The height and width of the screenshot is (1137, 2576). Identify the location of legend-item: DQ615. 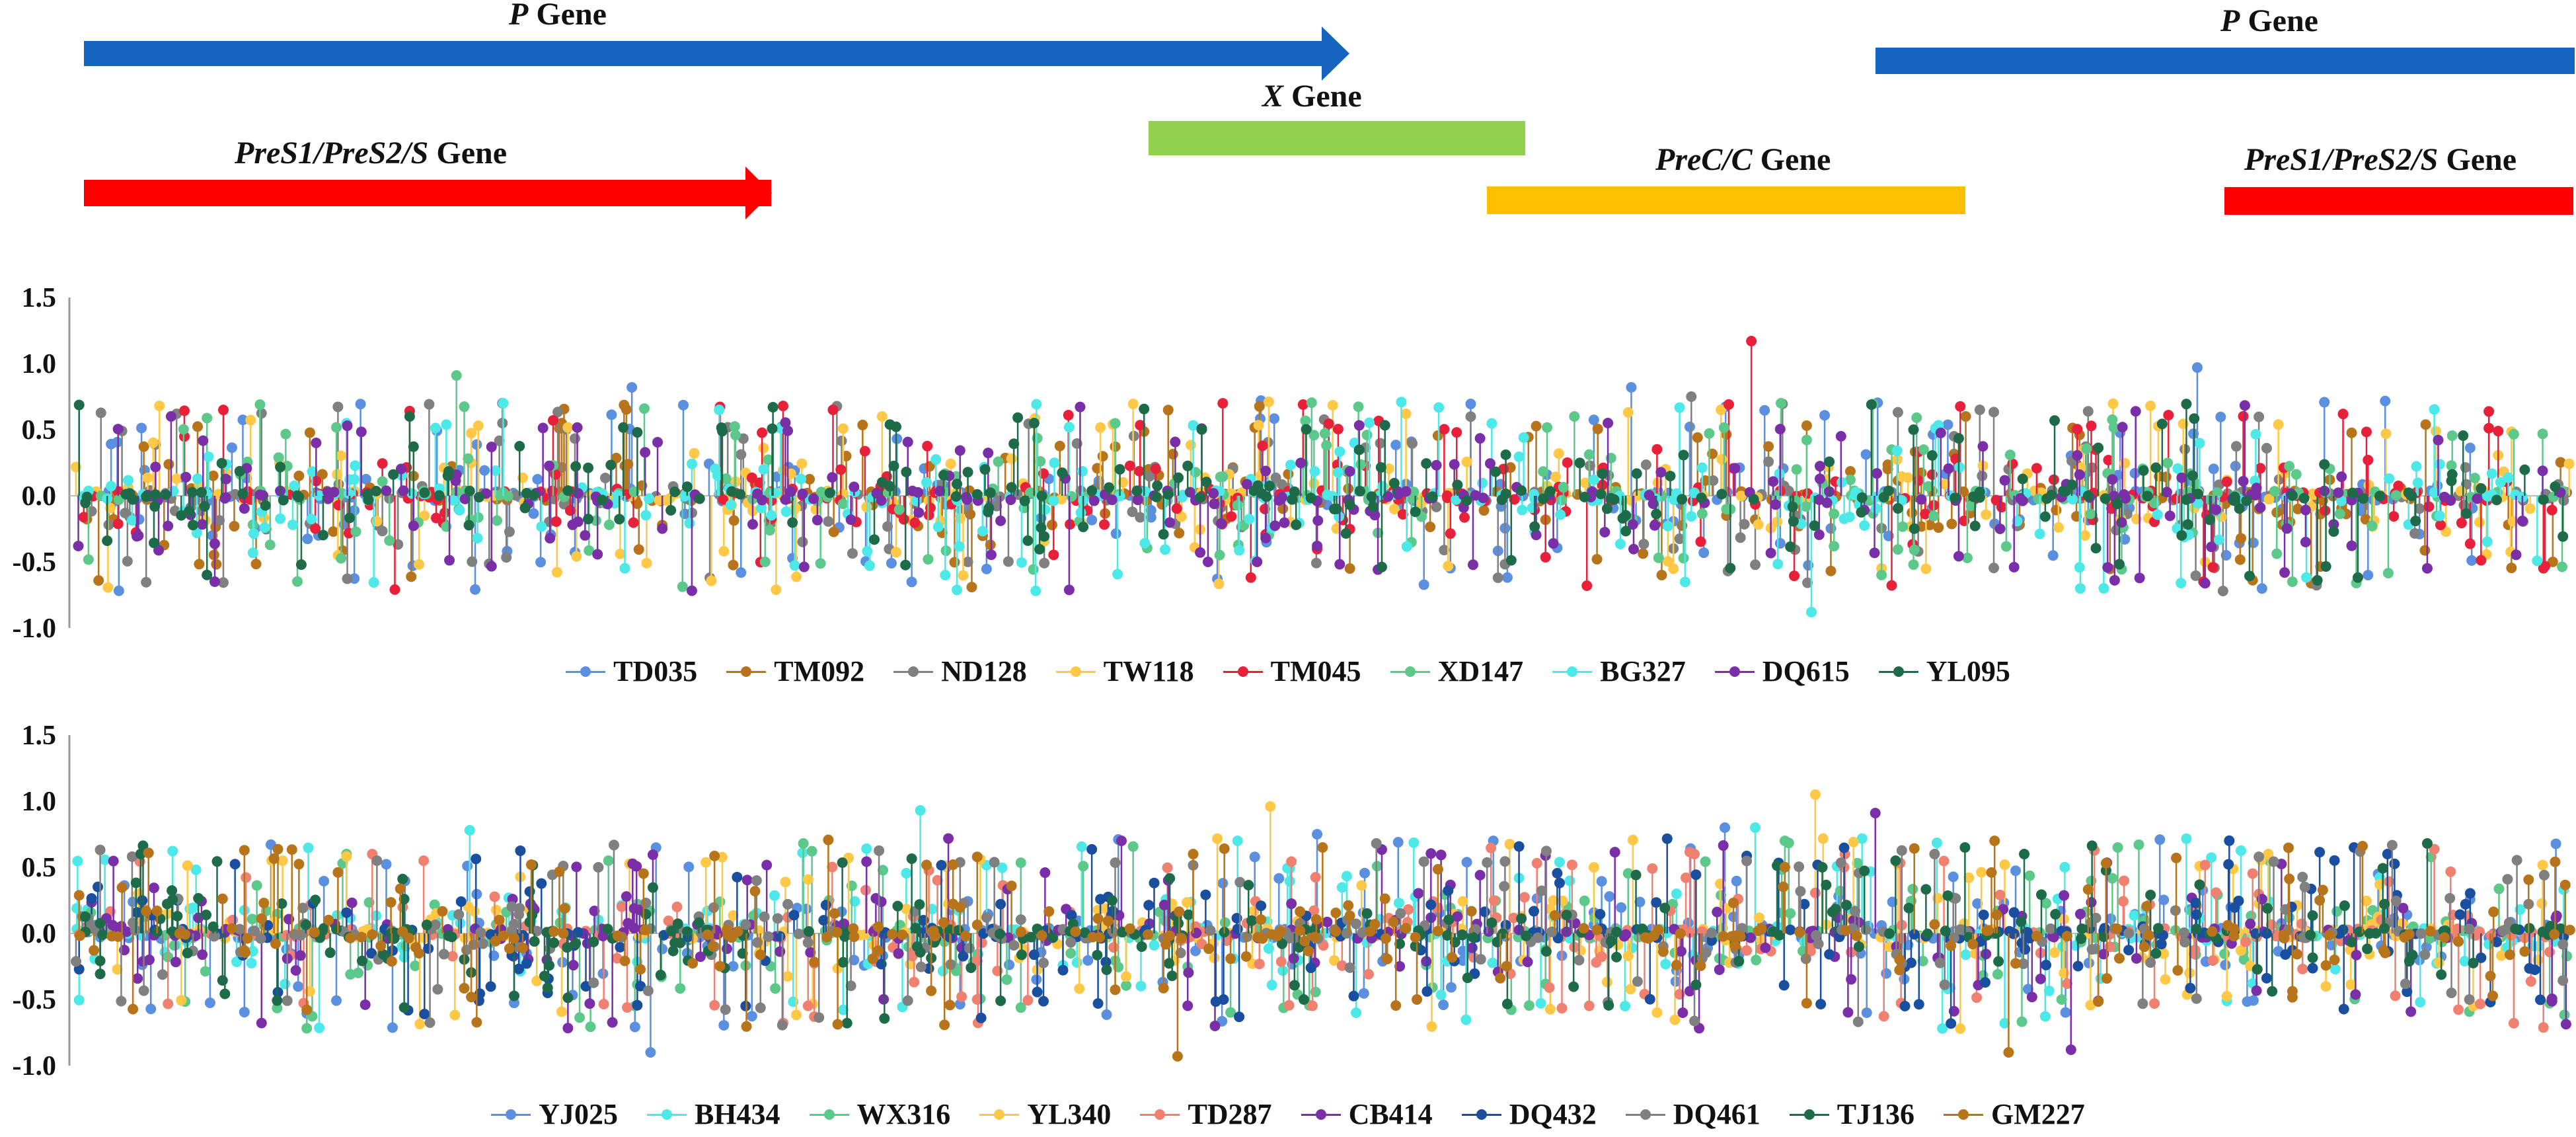
(1782, 671).